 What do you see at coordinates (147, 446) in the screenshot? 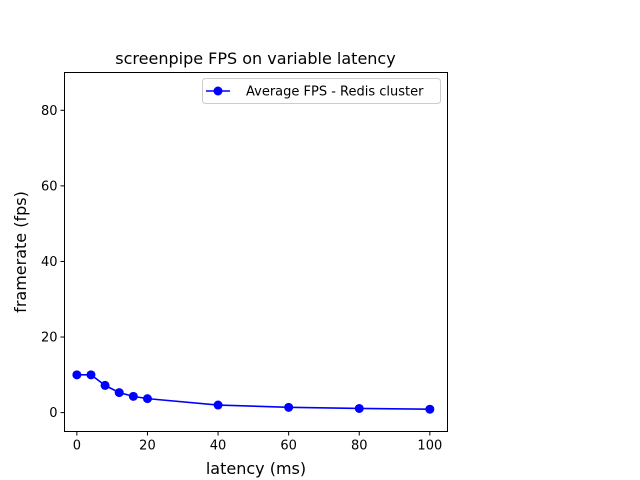
I see `x-tick-label: 20` at bounding box center [147, 446].